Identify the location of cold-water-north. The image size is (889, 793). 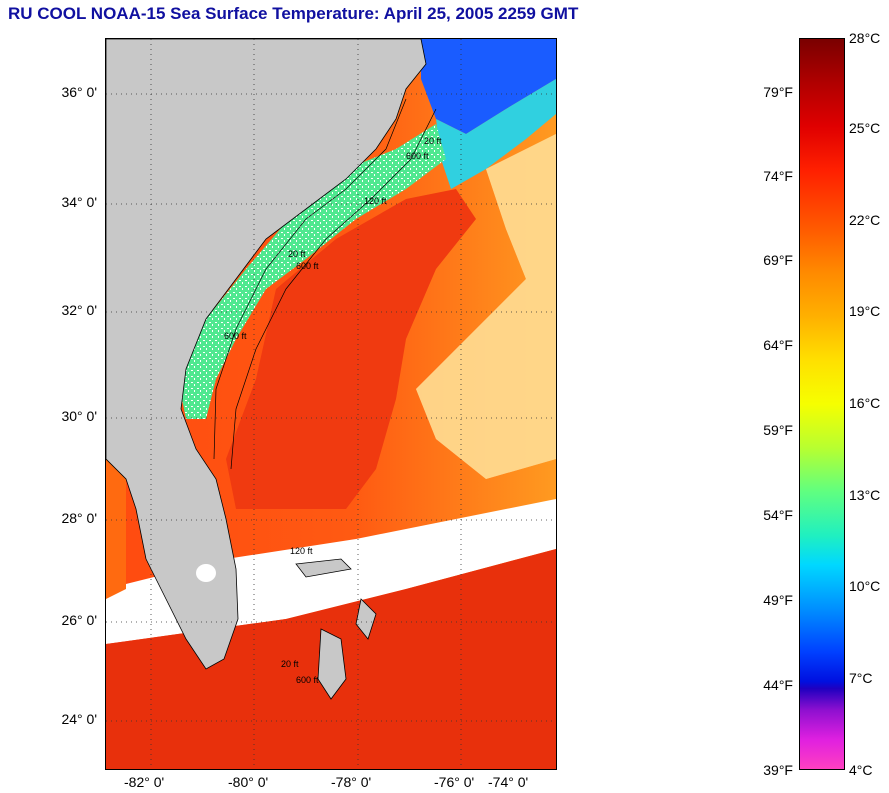
(488, 86).